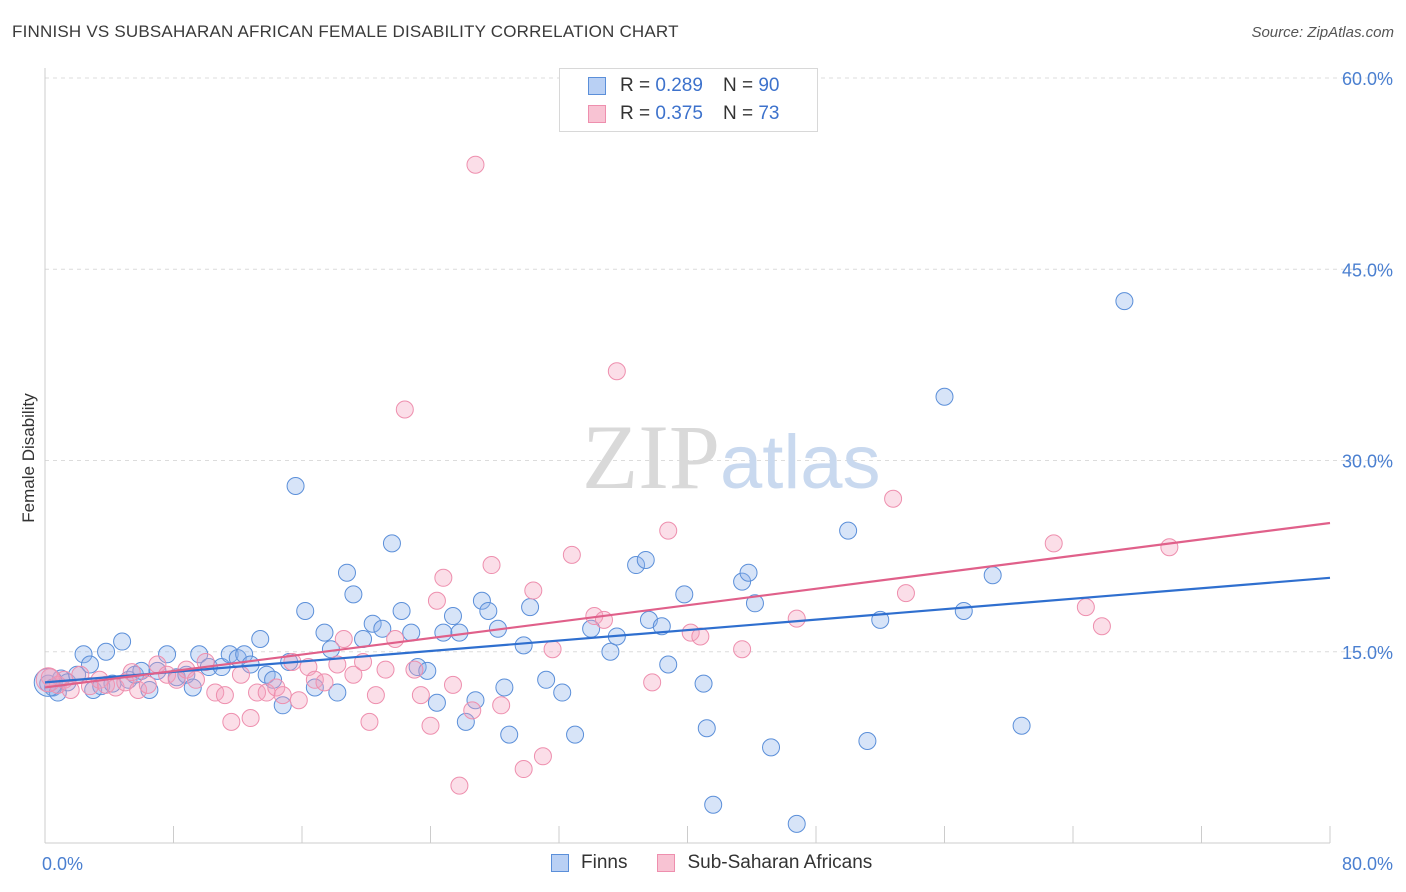 Image resolution: width=1406 pixels, height=892 pixels. What do you see at coordinates (1367, 864) in the screenshot?
I see `x-tick-label: 80.0%` at bounding box center [1367, 864].